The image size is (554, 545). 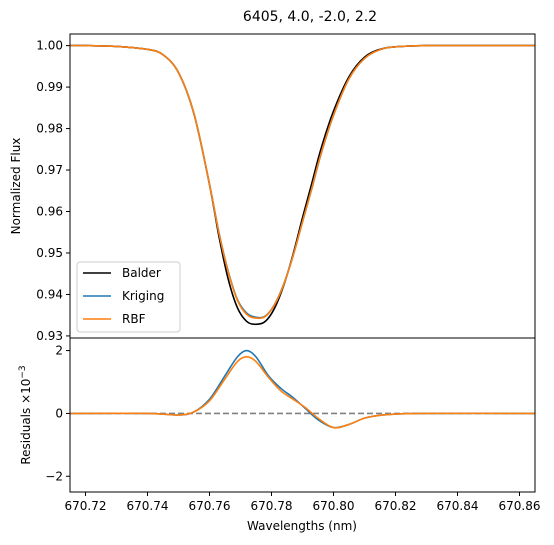 What do you see at coordinates (49, 87) in the screenshot?
I see `top-y-tick-label: 0.99` at bounding box center [49, 87].